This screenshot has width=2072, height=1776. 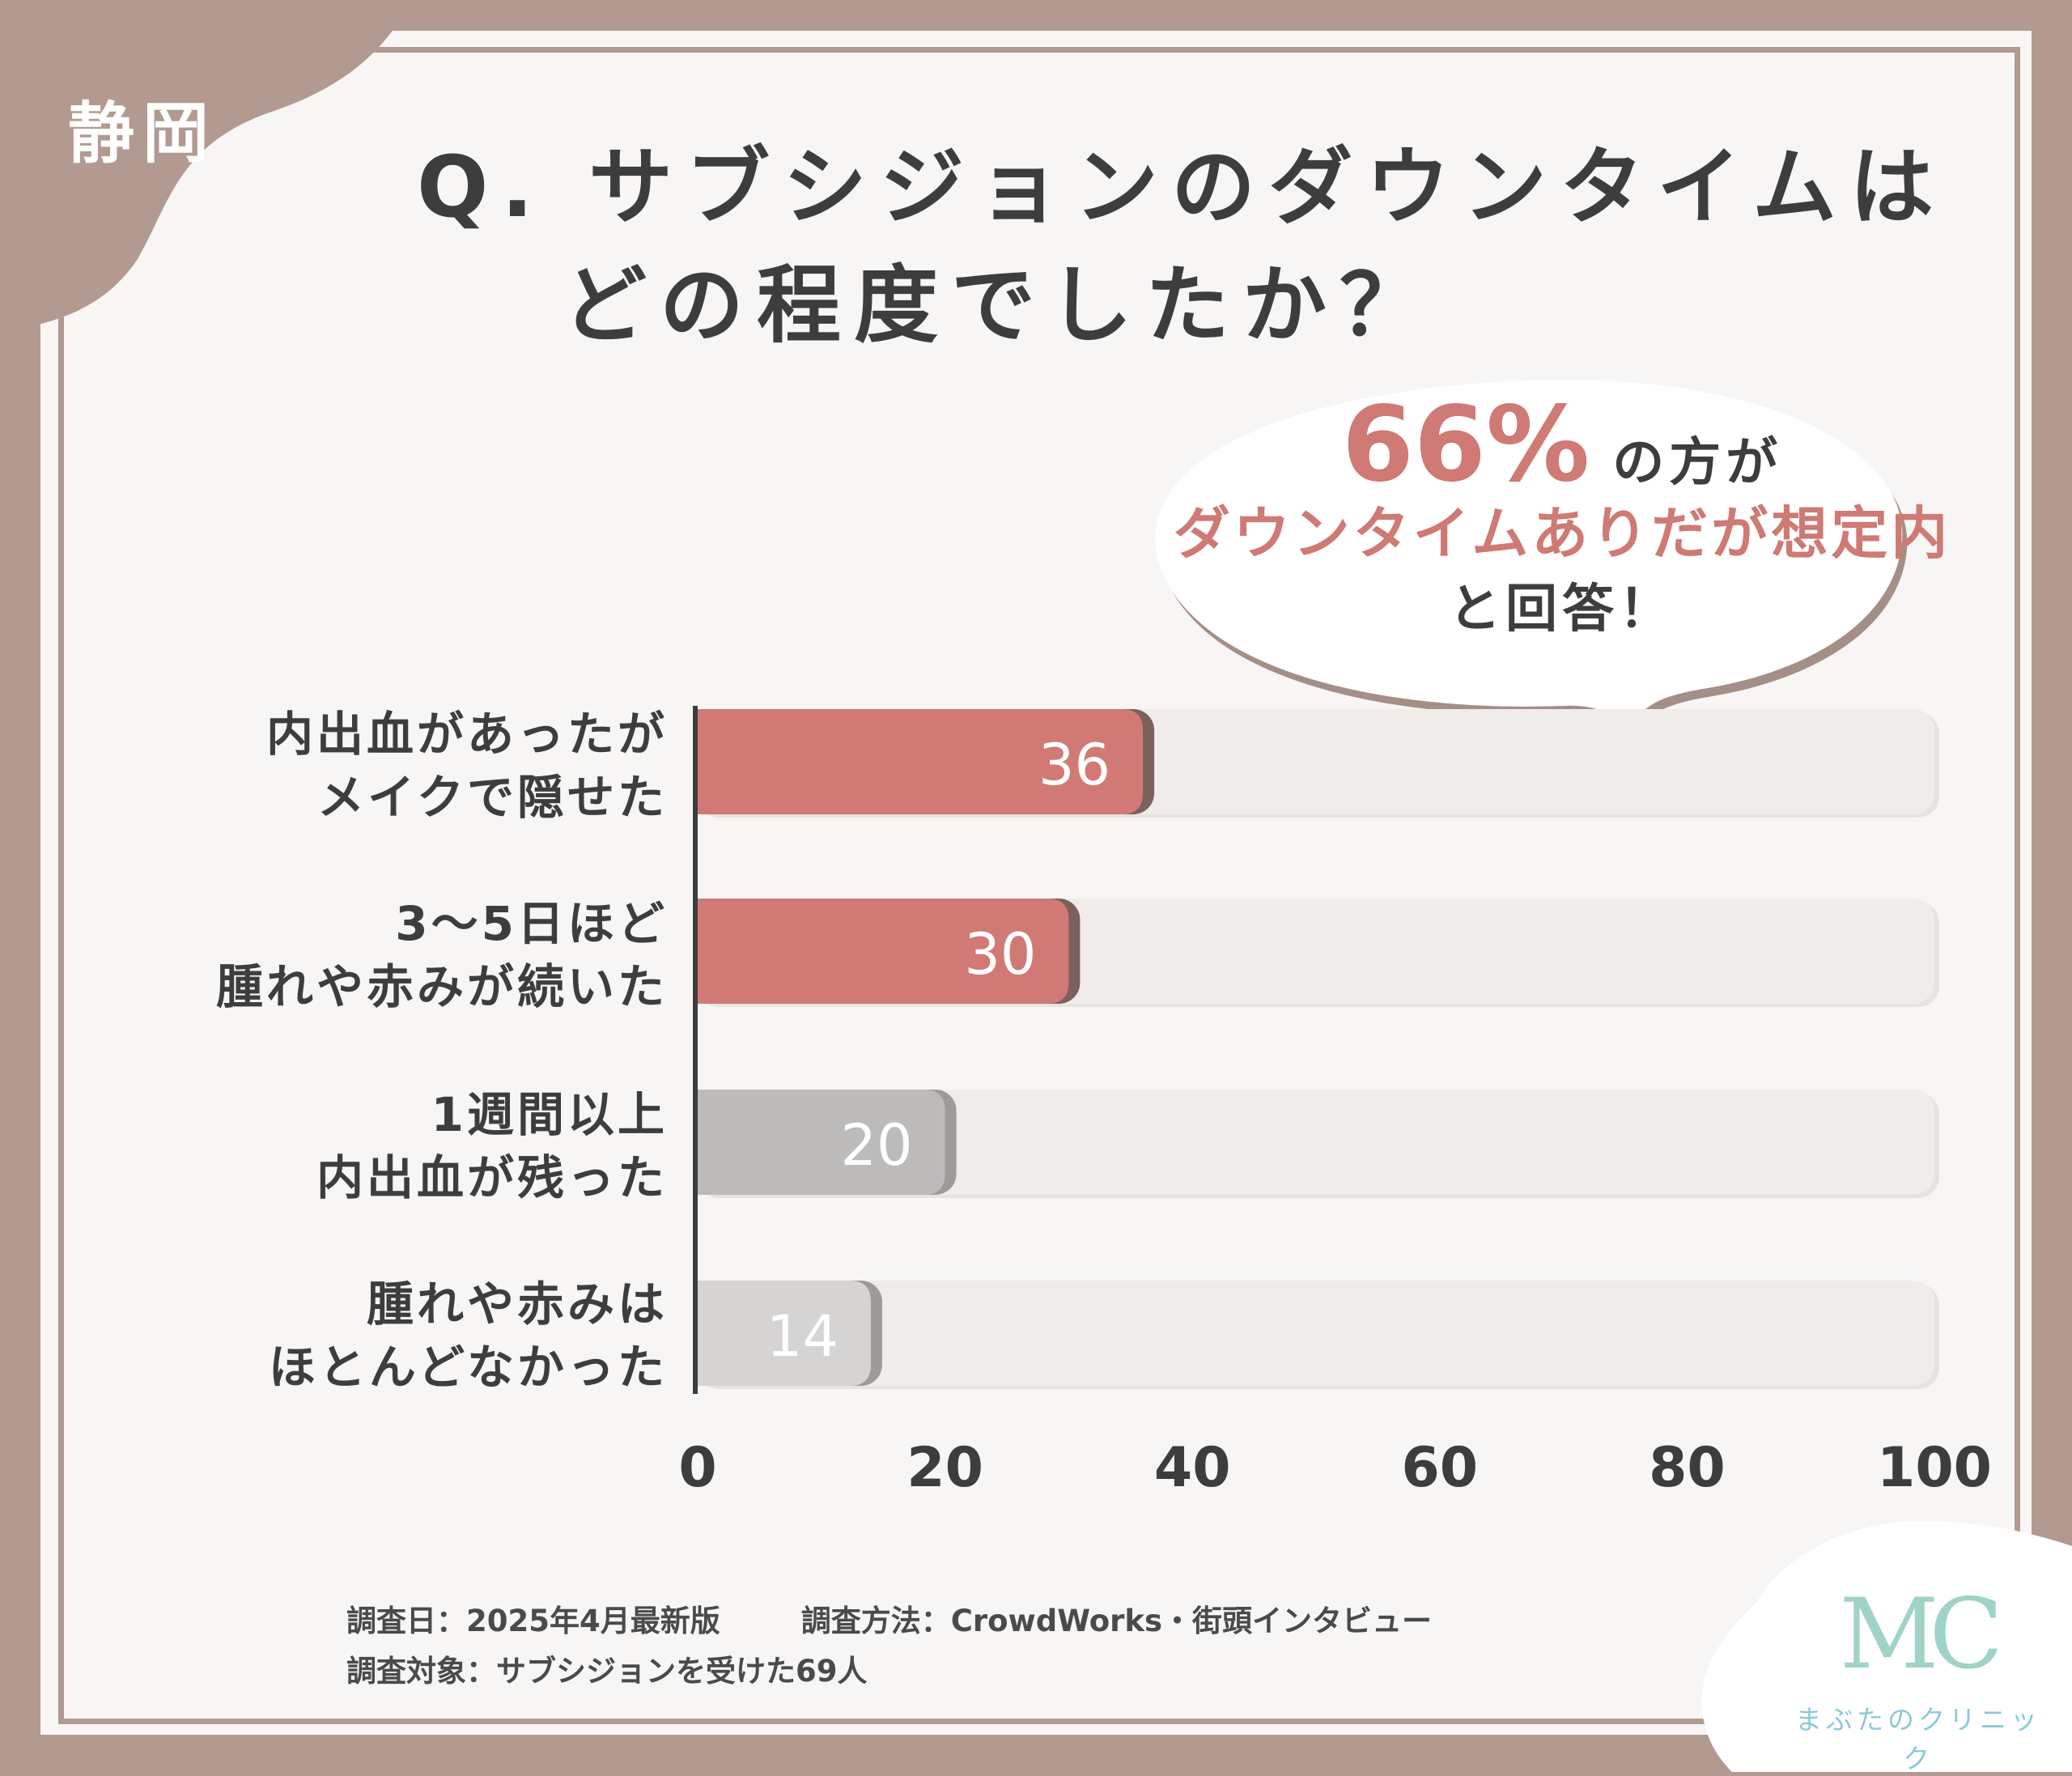 What do you see at coordinates (1398, 764) in the screenshot?
I see `bubble-dots` at bounding box center [1398, 764].